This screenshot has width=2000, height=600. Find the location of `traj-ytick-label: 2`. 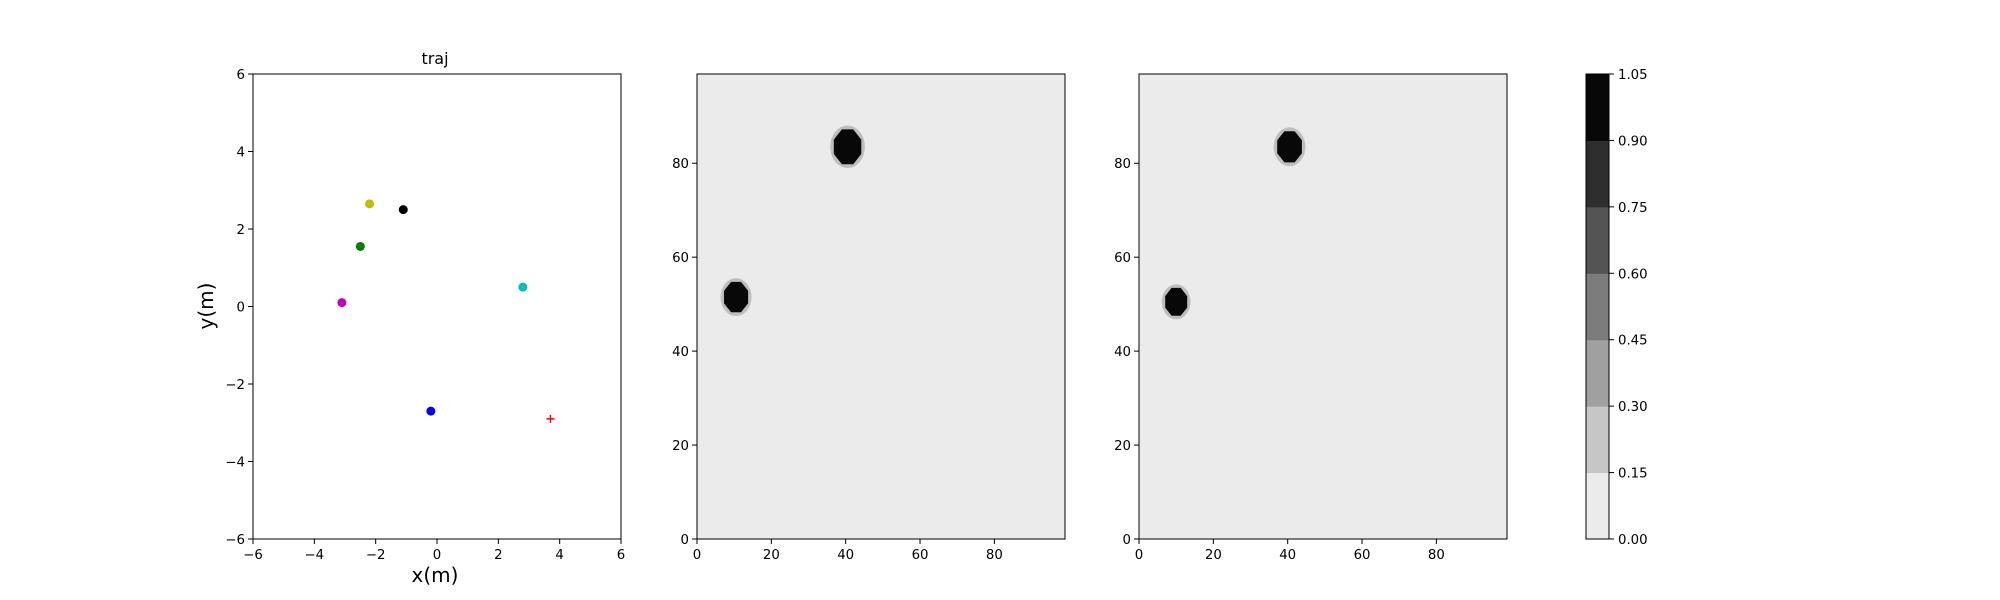

traj-ytick-label: 2 is located at coordinates (241, 230).